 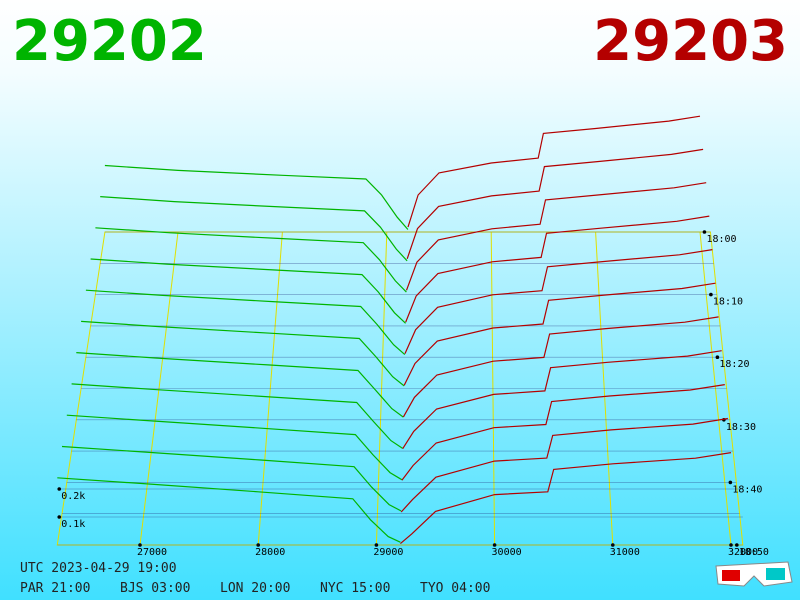 I want to click on zone-clock: LON 20:00, so click(x=255, y=588).